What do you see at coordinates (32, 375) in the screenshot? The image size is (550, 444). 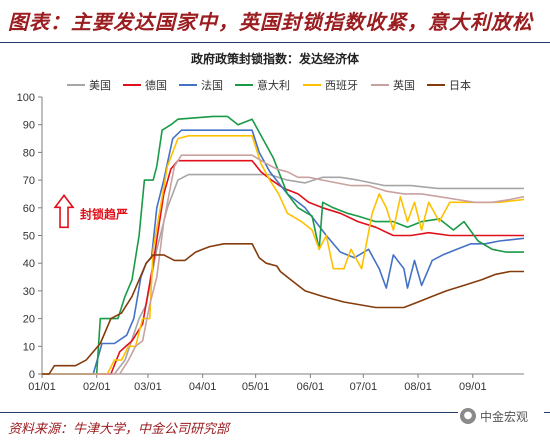 I see `y-tick-label: 0` at bounding box center [32, 375].